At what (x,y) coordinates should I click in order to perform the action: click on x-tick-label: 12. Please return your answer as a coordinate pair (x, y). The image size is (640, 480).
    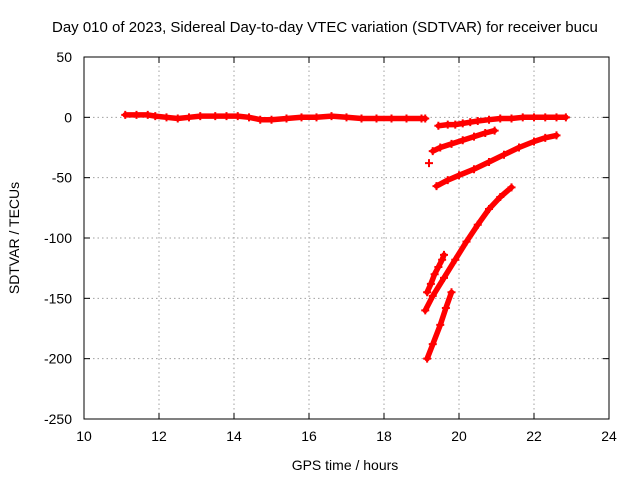
    Looking at the image, I should click on (159, 436).